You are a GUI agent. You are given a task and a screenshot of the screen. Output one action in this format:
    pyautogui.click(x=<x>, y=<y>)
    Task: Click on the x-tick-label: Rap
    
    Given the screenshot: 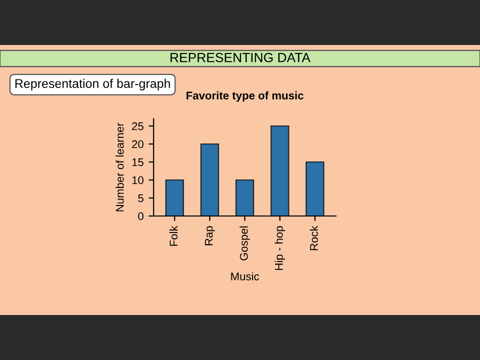 What is the action you would take?
    pyautogui.click(x=209, y=236)
    